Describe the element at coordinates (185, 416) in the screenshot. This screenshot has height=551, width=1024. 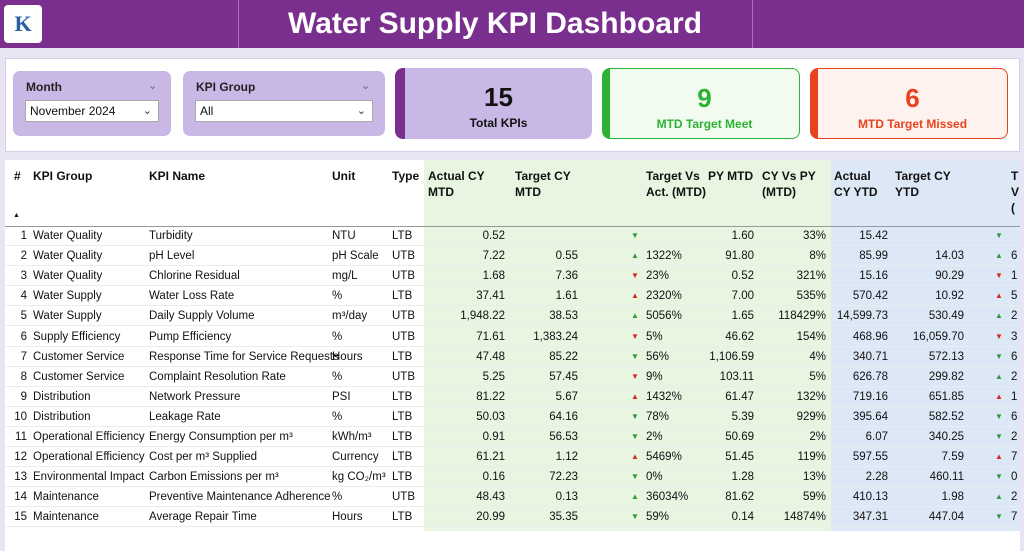
I see `cell-name: Leakage Rate` at that location.